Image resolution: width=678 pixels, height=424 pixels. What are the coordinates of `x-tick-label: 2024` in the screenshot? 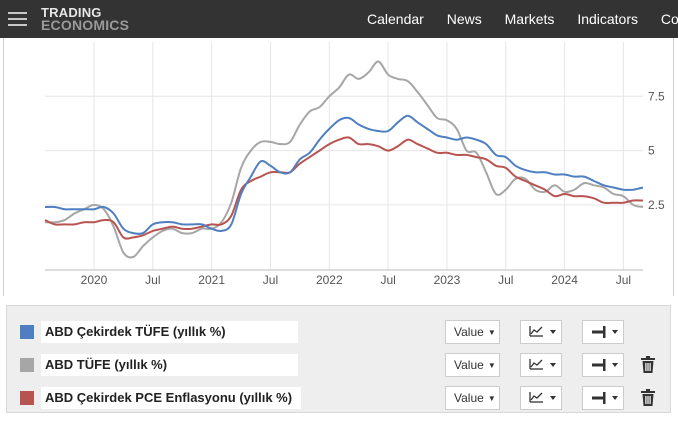 It's located at (564, 280).